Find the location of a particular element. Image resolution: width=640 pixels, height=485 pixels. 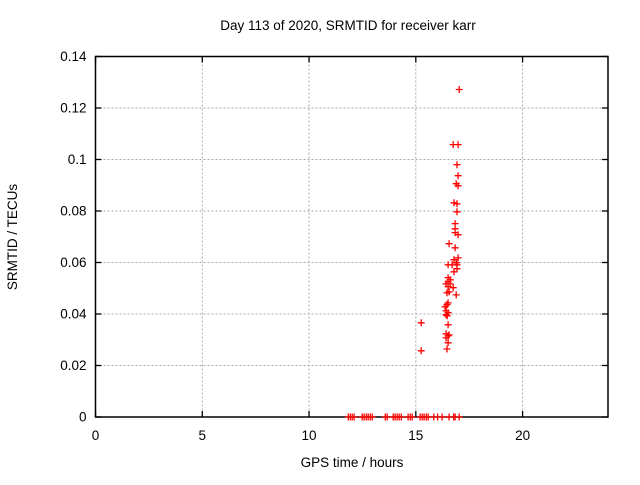

y-tick-label: 0.02 is located at coordinates (73, 365).